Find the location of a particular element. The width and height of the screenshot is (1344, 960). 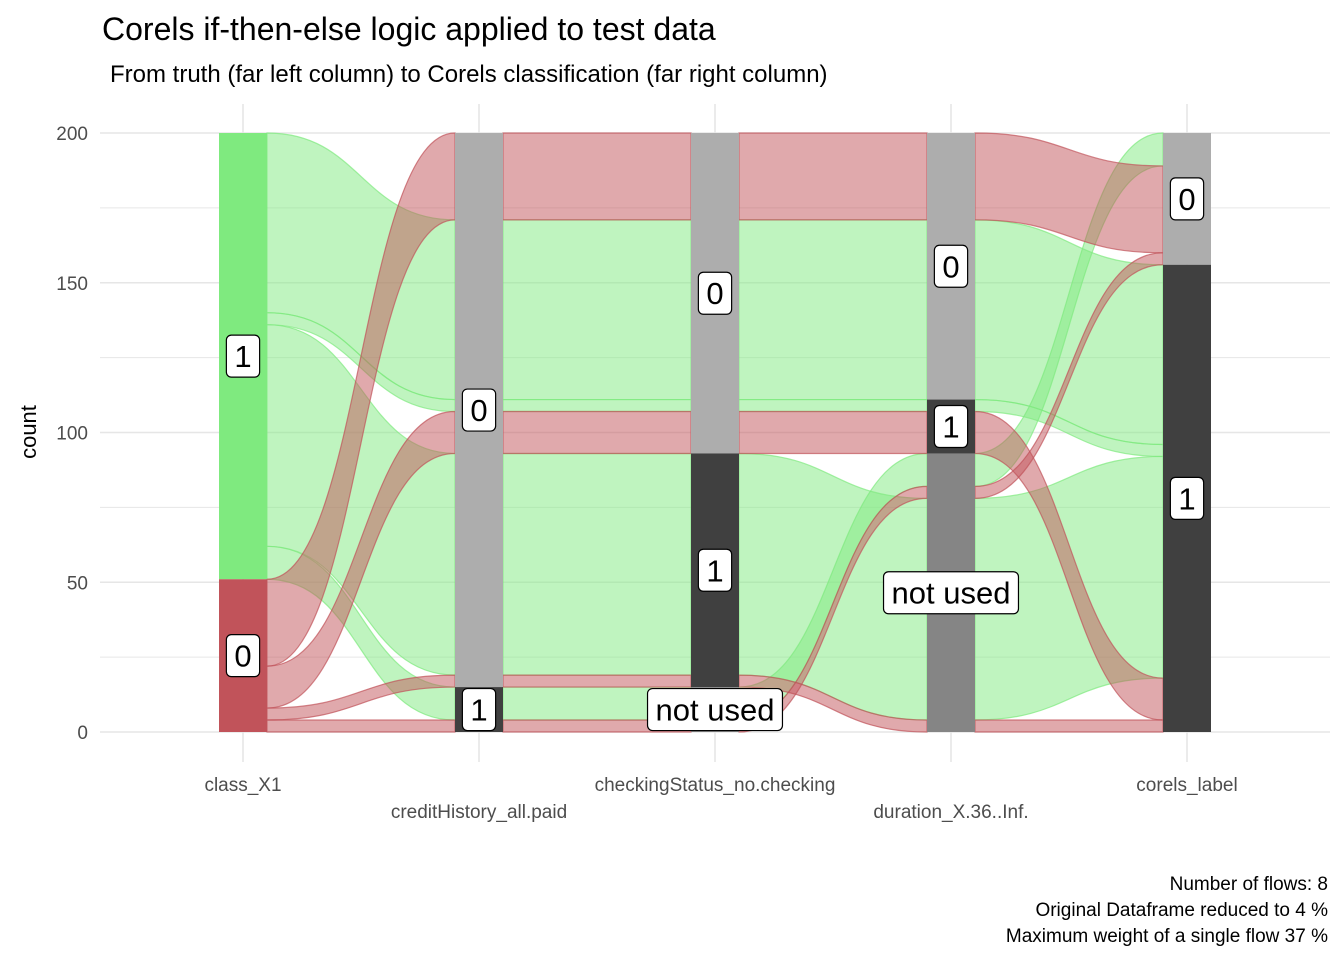

caption-line: Maximum weight of a single flow 37 % is located at coordinates (1167, 936).